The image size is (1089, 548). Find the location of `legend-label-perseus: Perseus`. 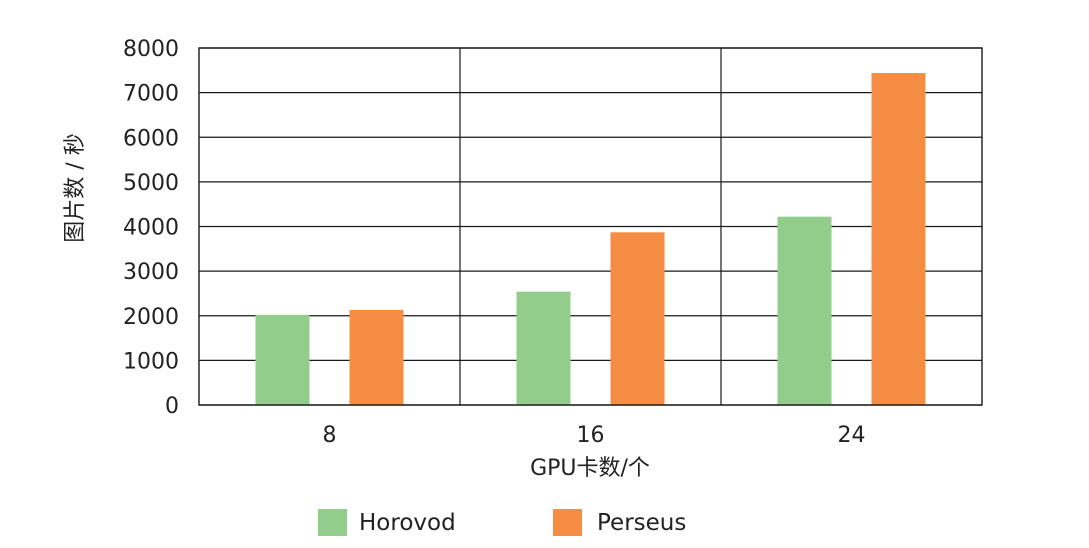

legend-label-perseus: Perseus is located at coordinates (641, 523).